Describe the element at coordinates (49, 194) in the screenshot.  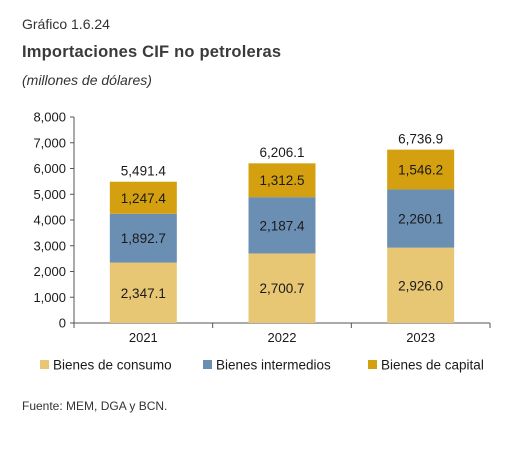
I see `y-tick-label: 5,000` at that location.